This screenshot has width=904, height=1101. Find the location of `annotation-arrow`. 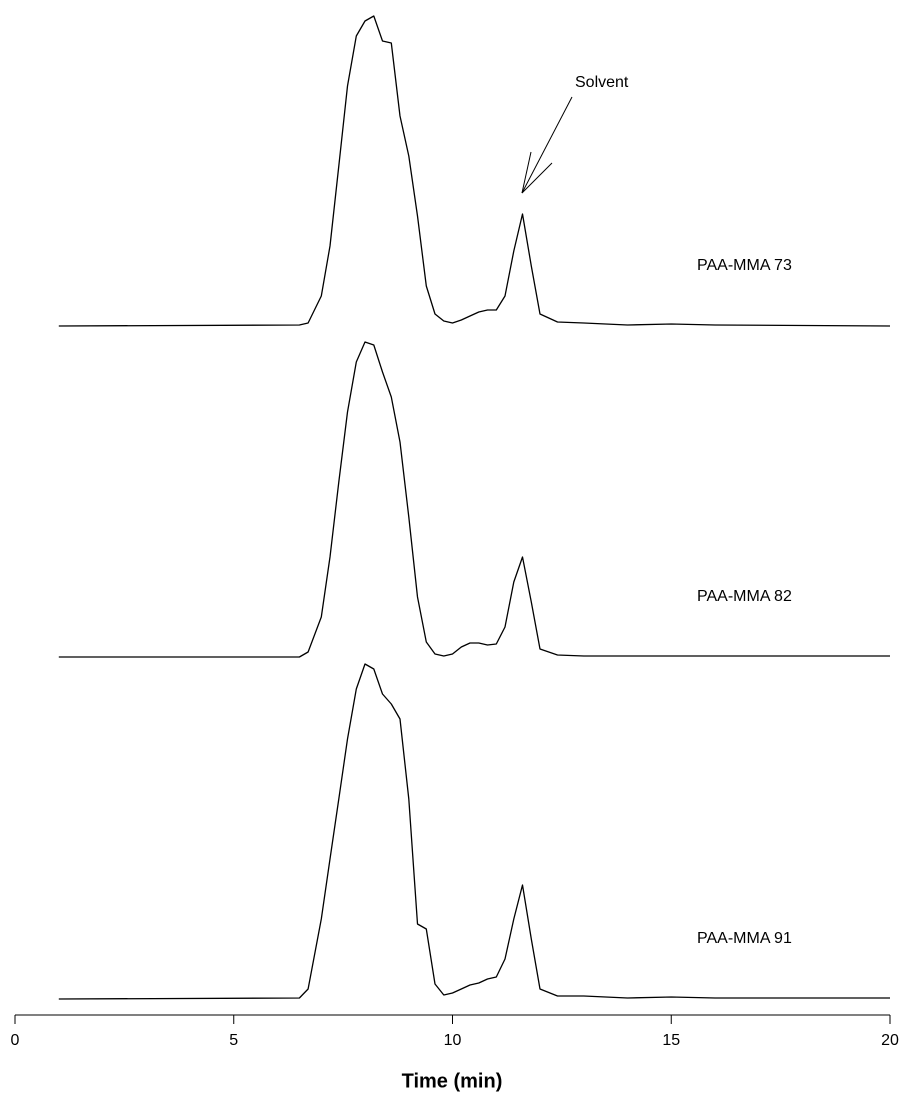

annotation-arrow is located at coordinates (547, 145).